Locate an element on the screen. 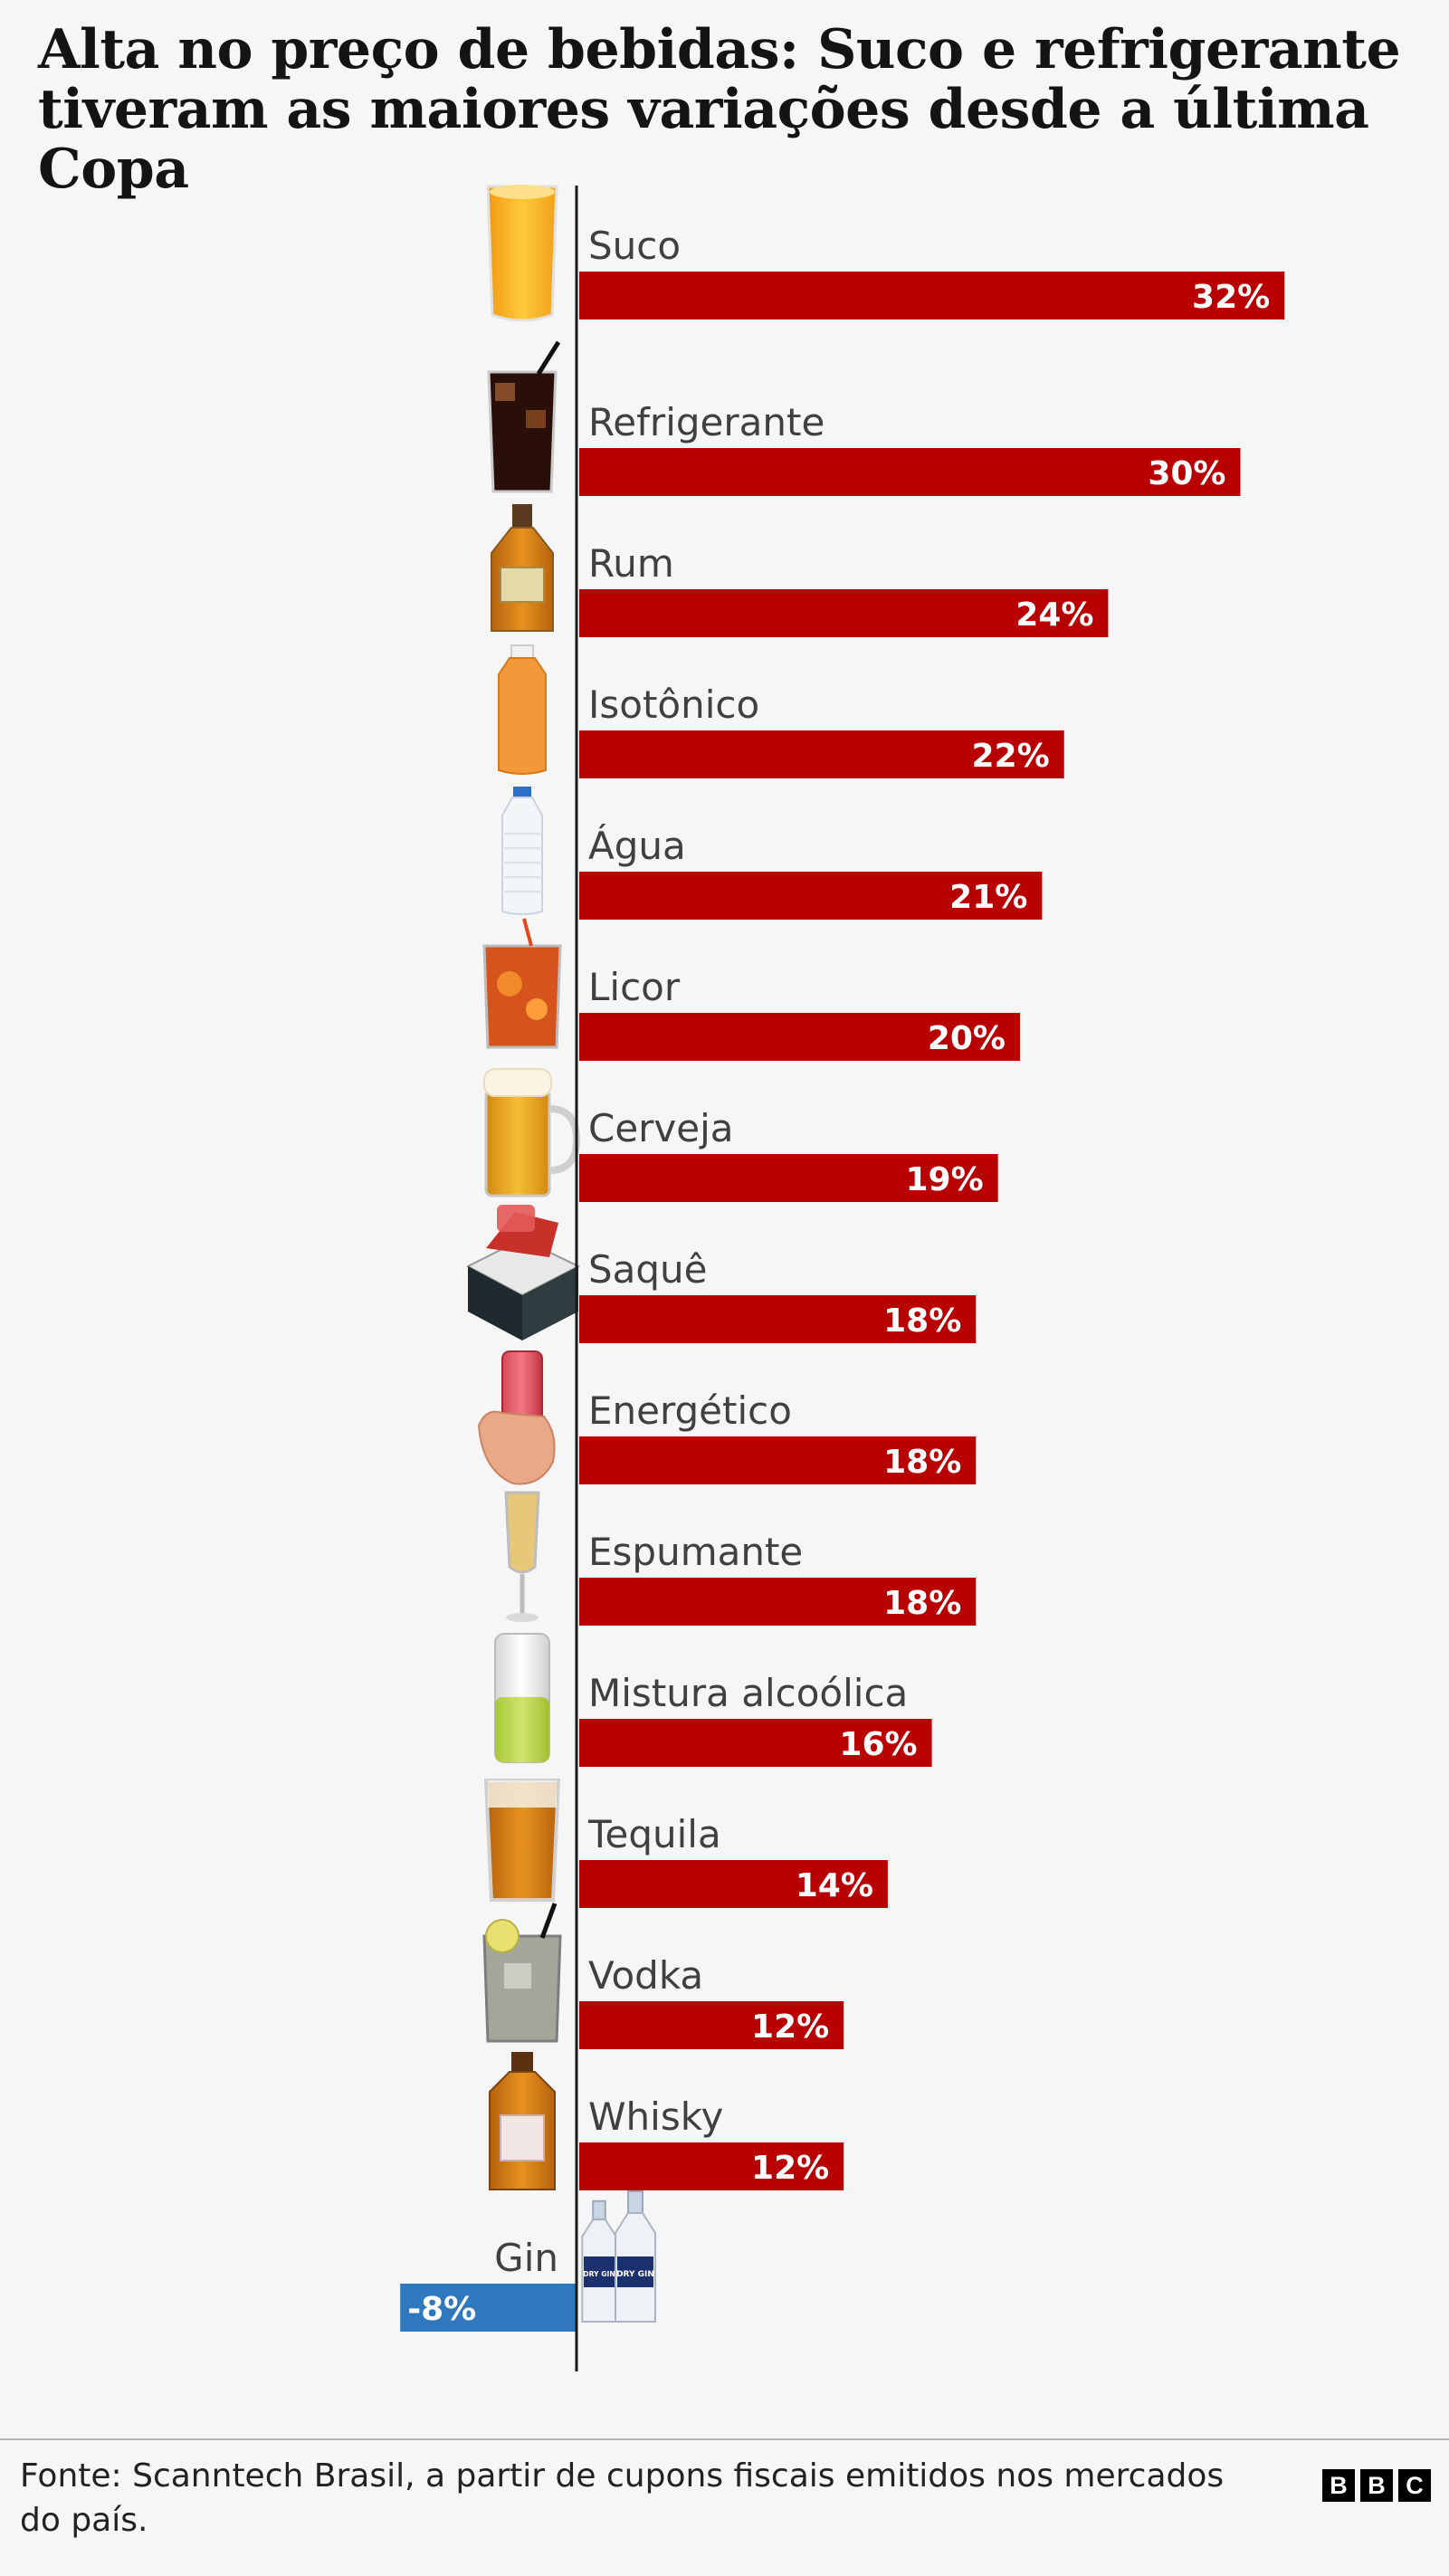 The height and width of the screenshot is (2576, 1449). category-label: Cerveja is located at coordinates (661, 1128).